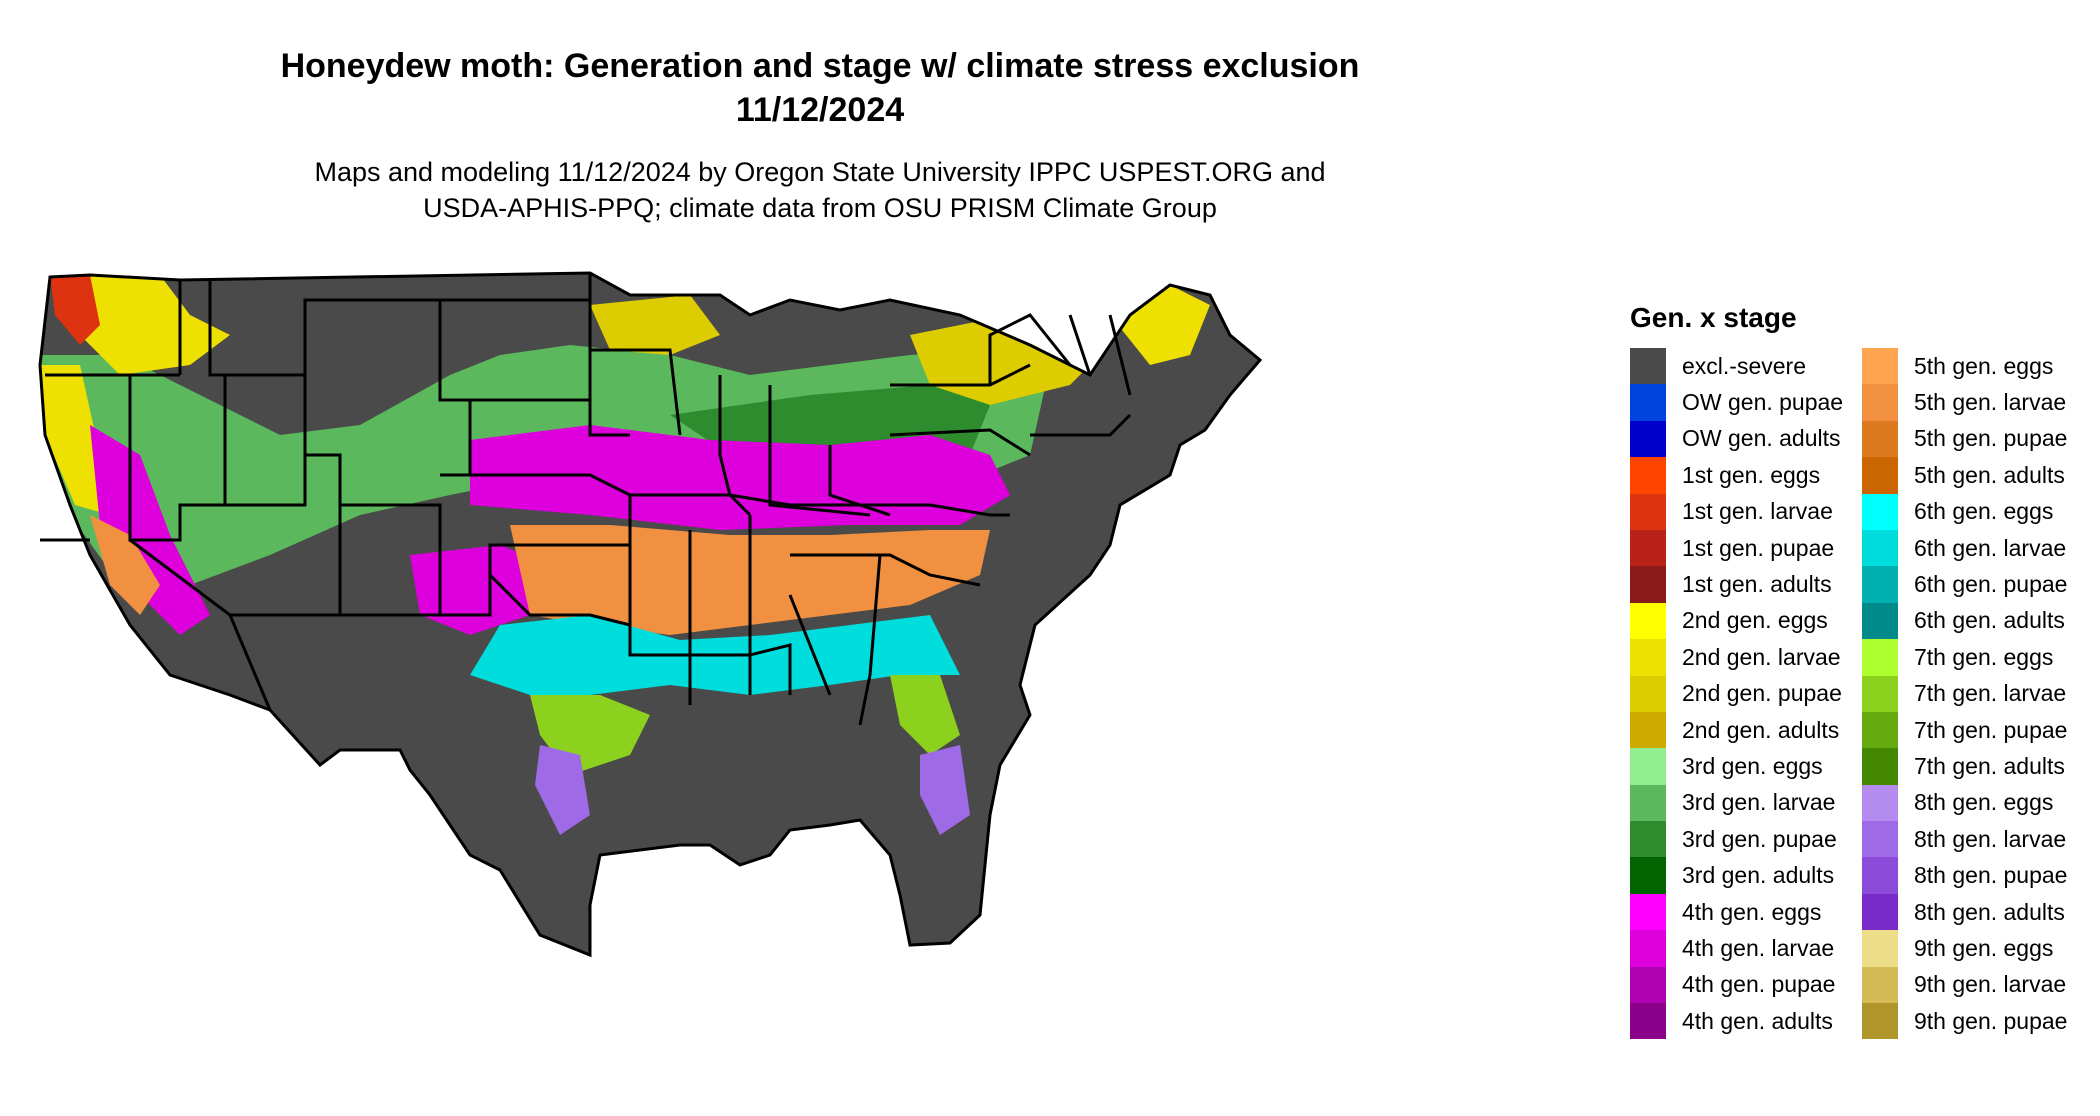  What do you see at coordinates (1761, 438) in the screenshot?
I see `legend-label: OW gen. adults` at bounding box center [1761, 438].